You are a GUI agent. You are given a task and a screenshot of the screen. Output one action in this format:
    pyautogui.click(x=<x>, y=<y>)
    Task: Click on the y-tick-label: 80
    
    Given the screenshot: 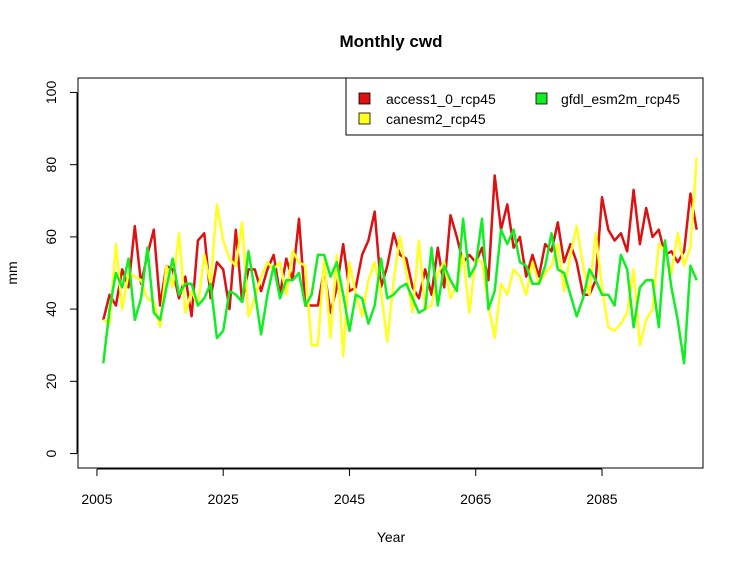 What is the action you would take?
    pyautogui.click(x=51, y=165)
    